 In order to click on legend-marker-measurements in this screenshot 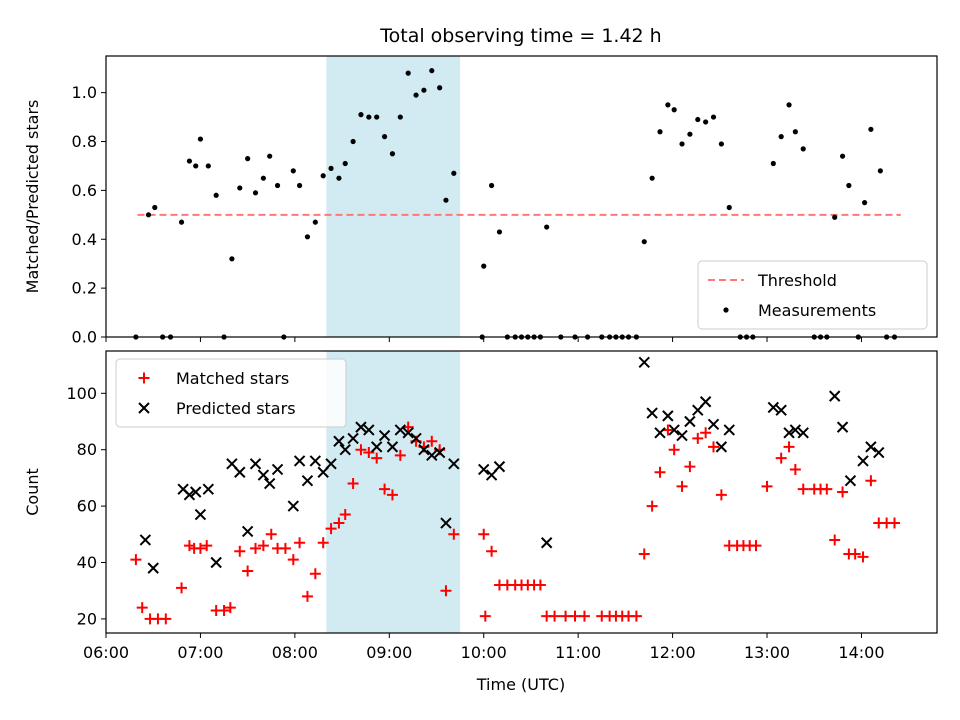, I will do `click(726, 310)`.